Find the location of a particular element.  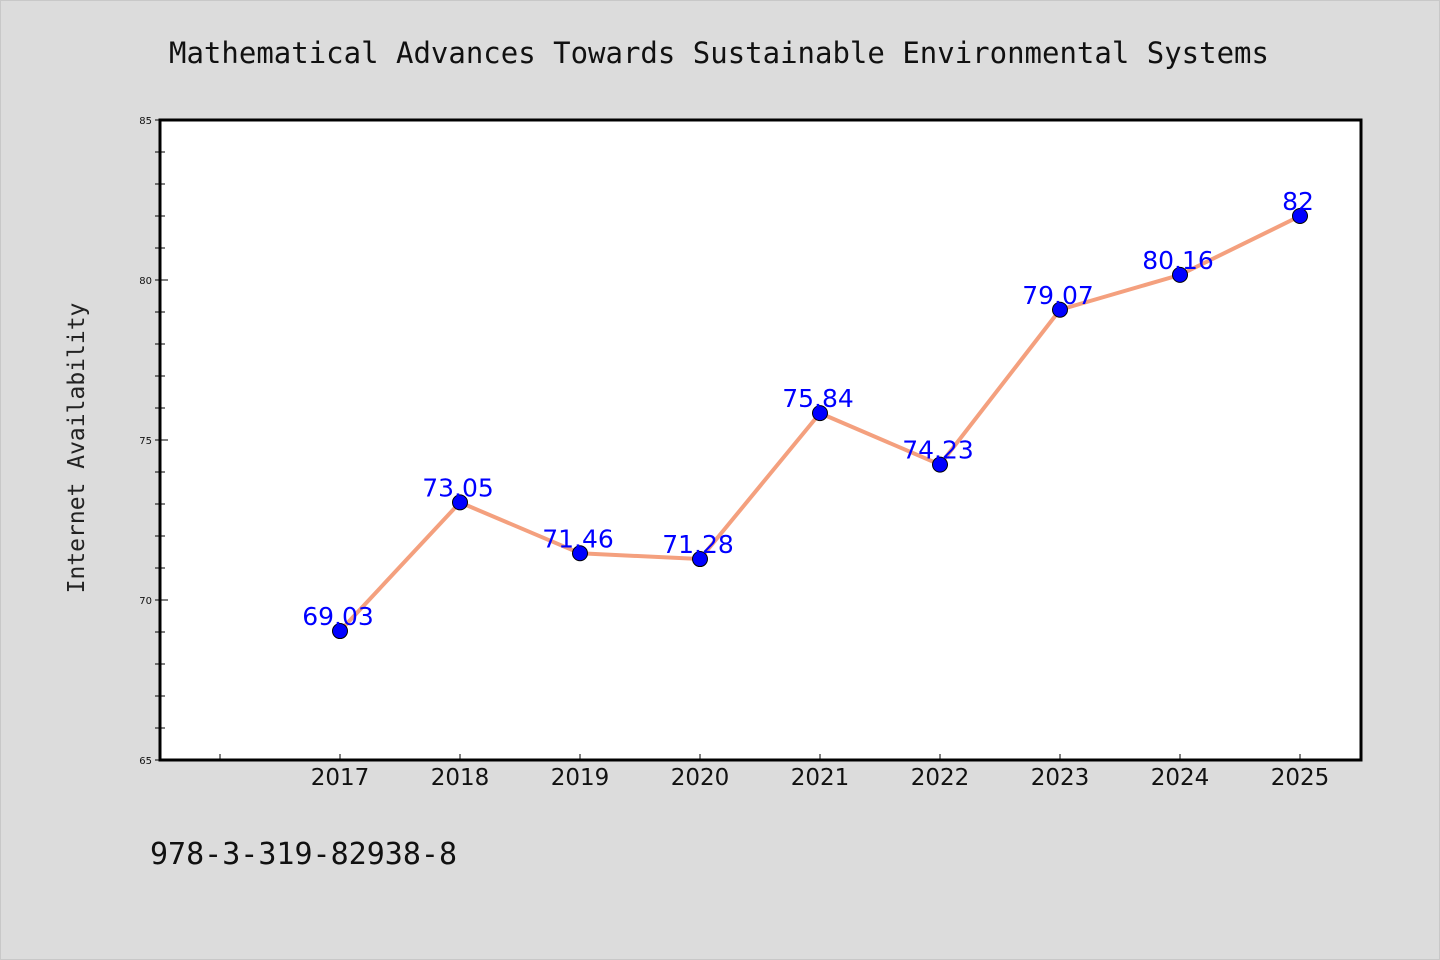

x-tick-label: 2022 is located at coordinates (940, 778).